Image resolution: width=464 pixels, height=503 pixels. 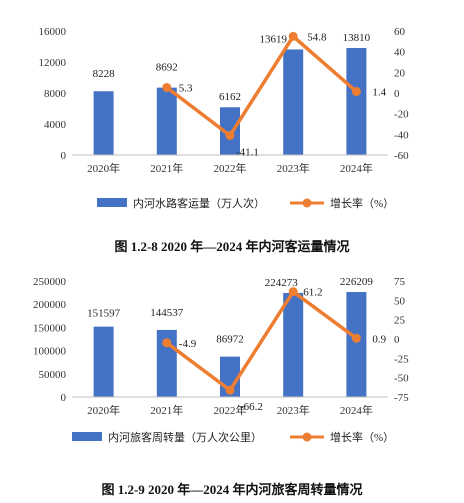 I want to click on right-axis-tick-label: 20, so click(x=400, y=73).